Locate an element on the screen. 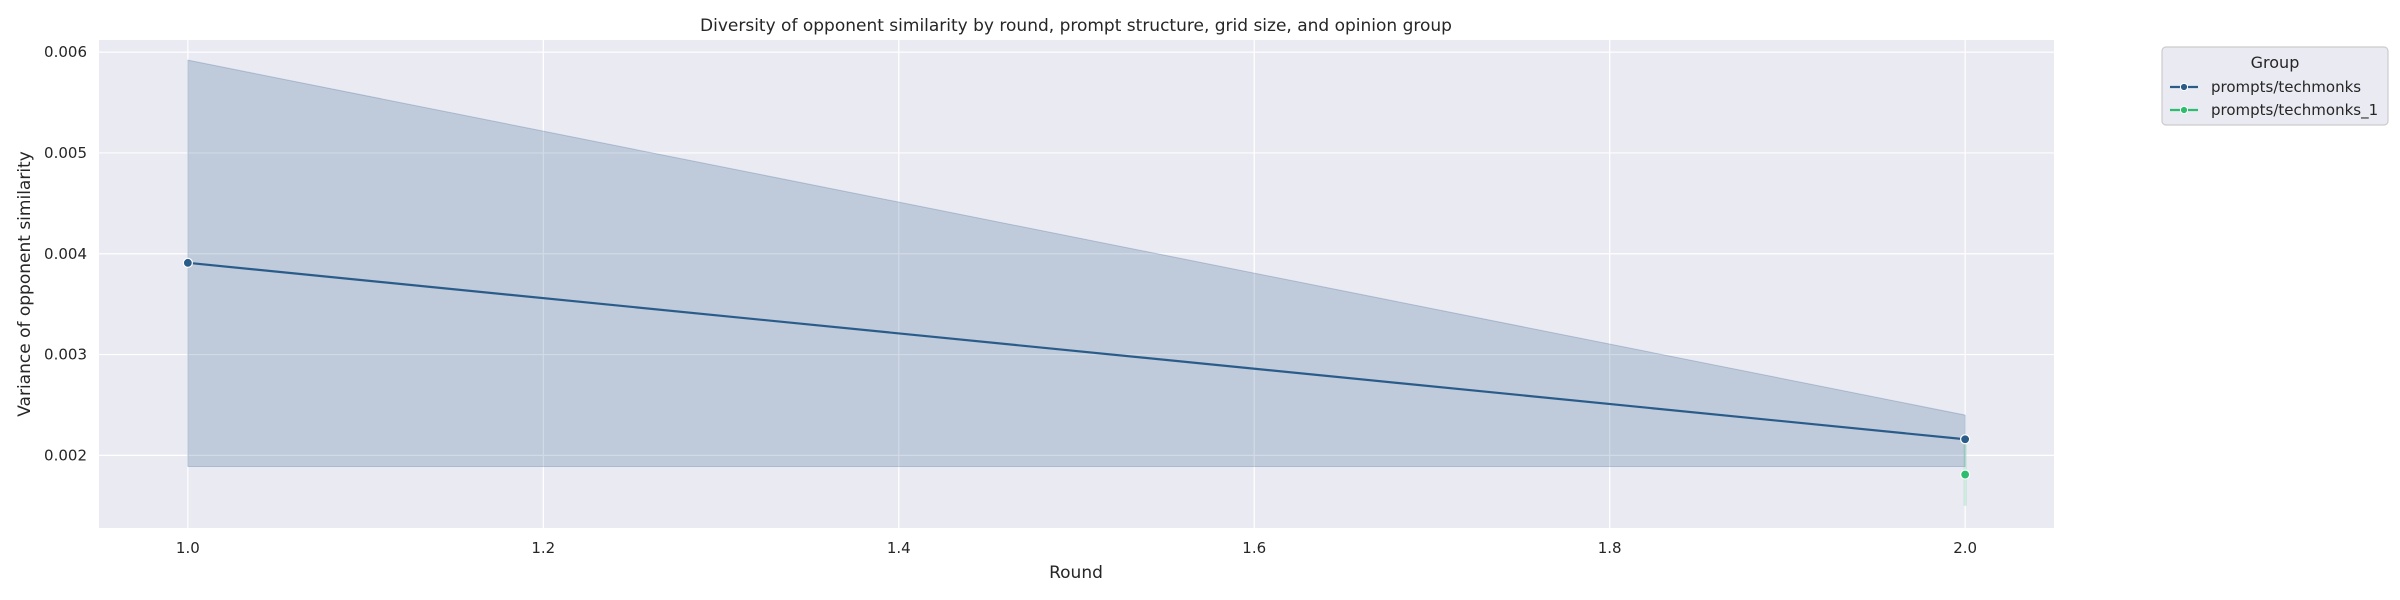  legend-title: Group is located at coordinates (2275, 62).